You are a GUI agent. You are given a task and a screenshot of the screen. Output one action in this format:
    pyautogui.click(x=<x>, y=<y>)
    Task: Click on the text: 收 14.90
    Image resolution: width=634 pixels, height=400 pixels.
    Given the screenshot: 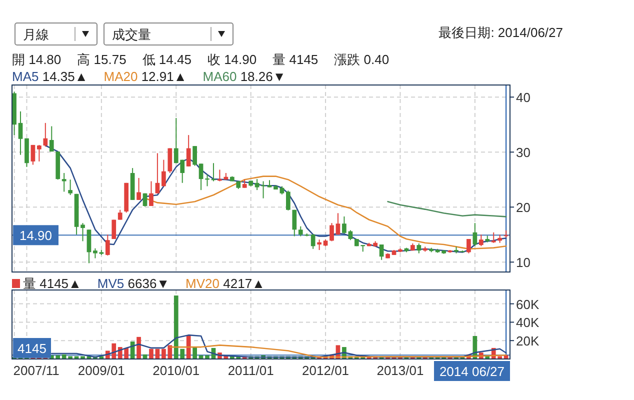 What is the action you would take?
    pyautogui.click(x=232, y=59)
    